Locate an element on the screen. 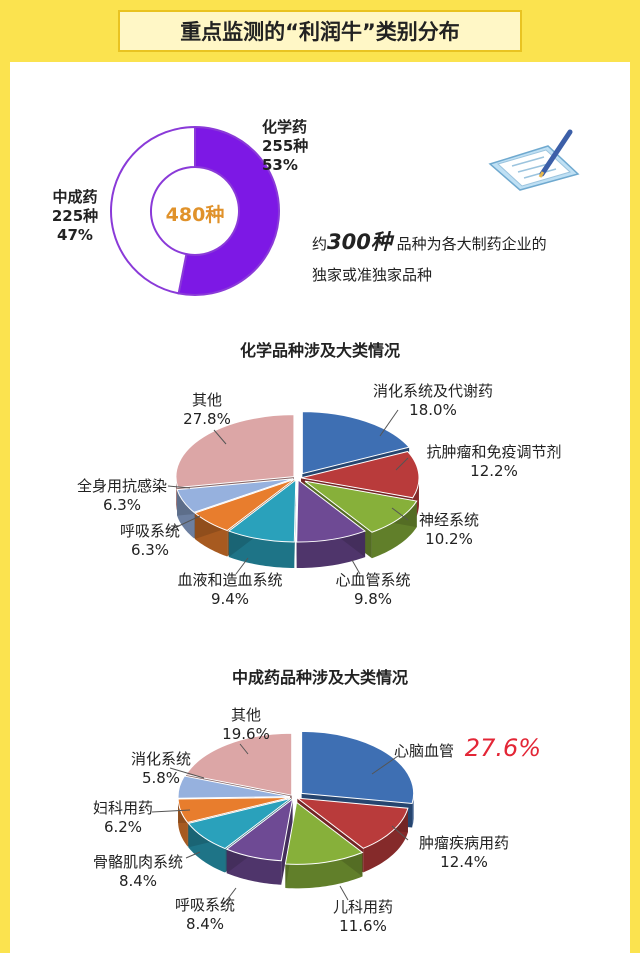  tcm-label-pediatric: 儿科用药 11.6% is located at coordinates (362, 916).